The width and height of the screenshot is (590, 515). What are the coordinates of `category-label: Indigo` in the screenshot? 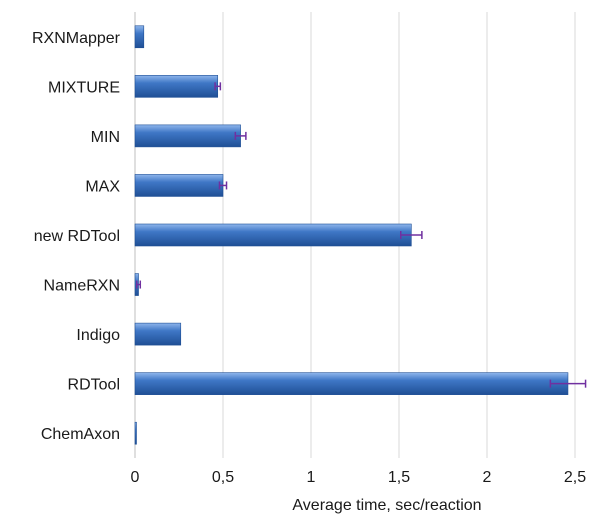 It's located at (98, 335).